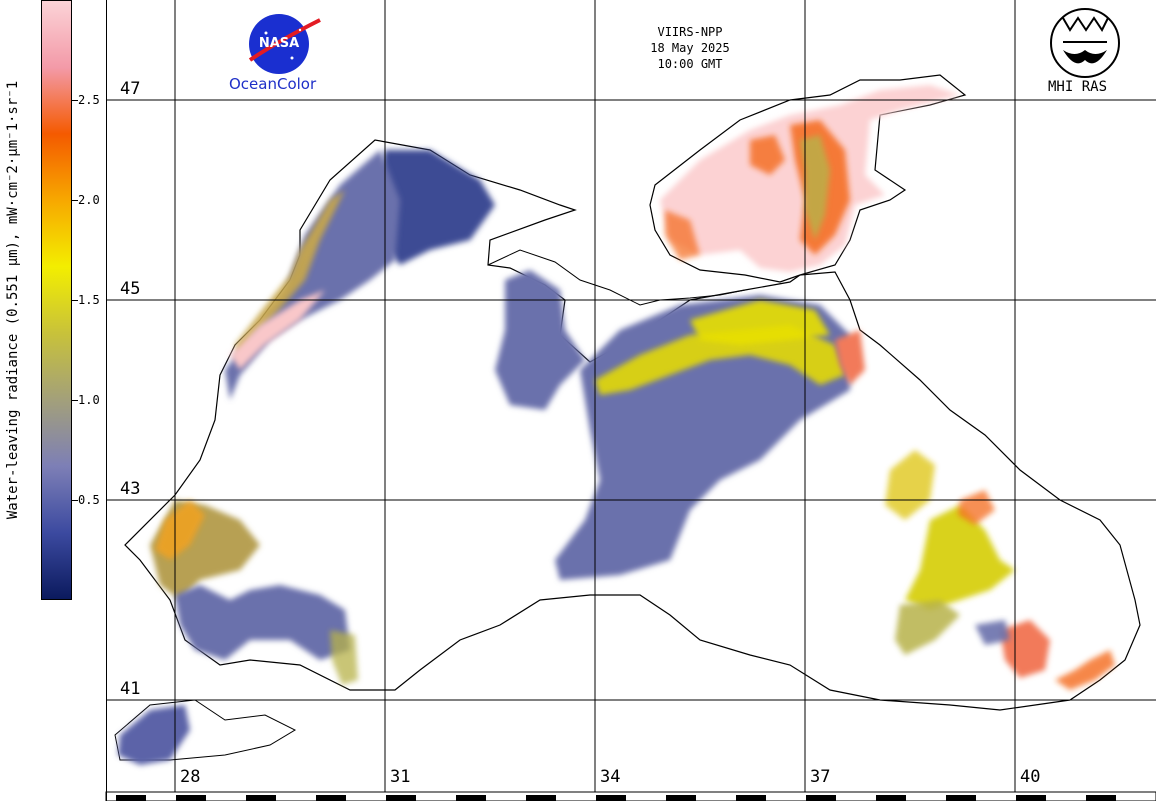  I want to click on nasa-logo, so click(284, 44).